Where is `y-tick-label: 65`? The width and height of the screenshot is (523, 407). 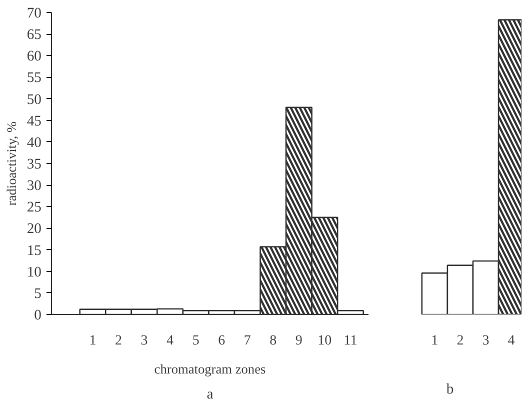 y-tick-label: 65 is located at coordinates (34, 35).